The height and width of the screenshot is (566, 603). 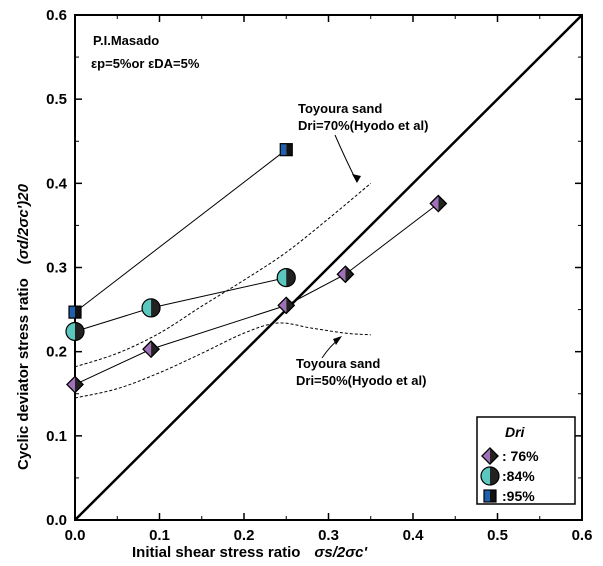 I want to click on y-tick-label: 0.1, so click(x=56, y=436).